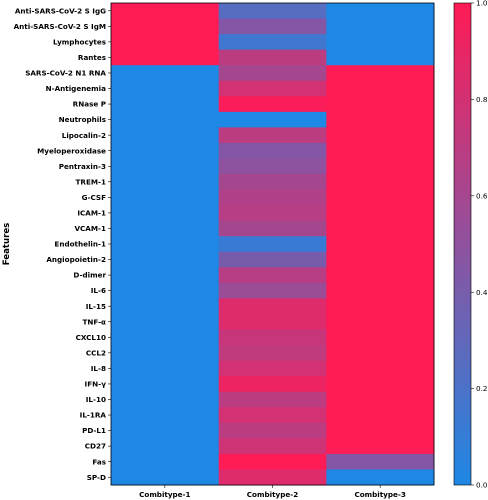 The height and width of the screenshot is (500, 488). Describe the element at coordinates (76, 259) in the screenshot. I see `y-tick-label: Angiopoietin-2` at that location.